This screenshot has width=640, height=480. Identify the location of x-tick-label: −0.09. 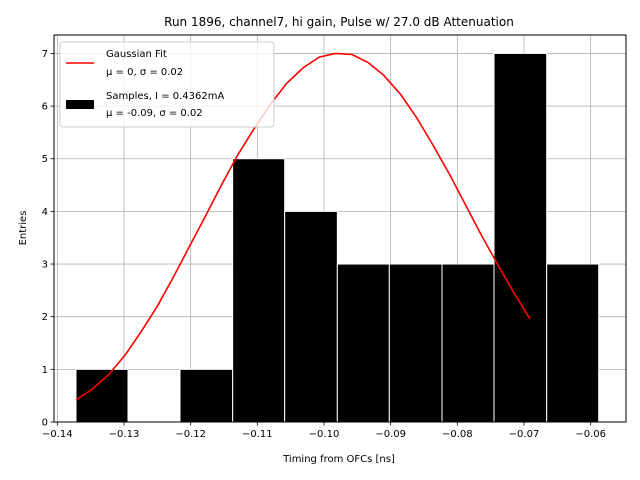
(390, 434).